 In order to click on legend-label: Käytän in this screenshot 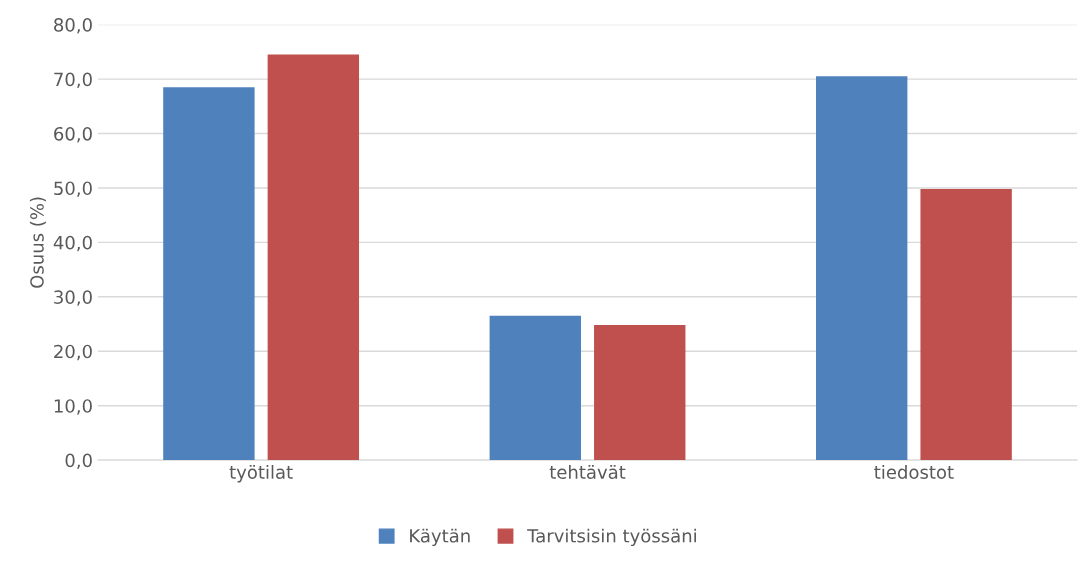, I will do `click(440, 537)`.